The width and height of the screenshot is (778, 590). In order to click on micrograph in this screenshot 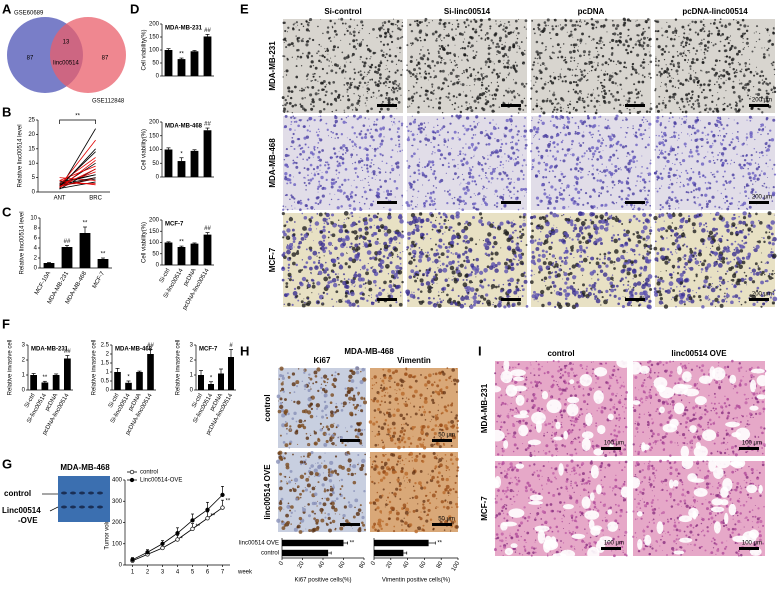, I will do `click(343, 259)`.